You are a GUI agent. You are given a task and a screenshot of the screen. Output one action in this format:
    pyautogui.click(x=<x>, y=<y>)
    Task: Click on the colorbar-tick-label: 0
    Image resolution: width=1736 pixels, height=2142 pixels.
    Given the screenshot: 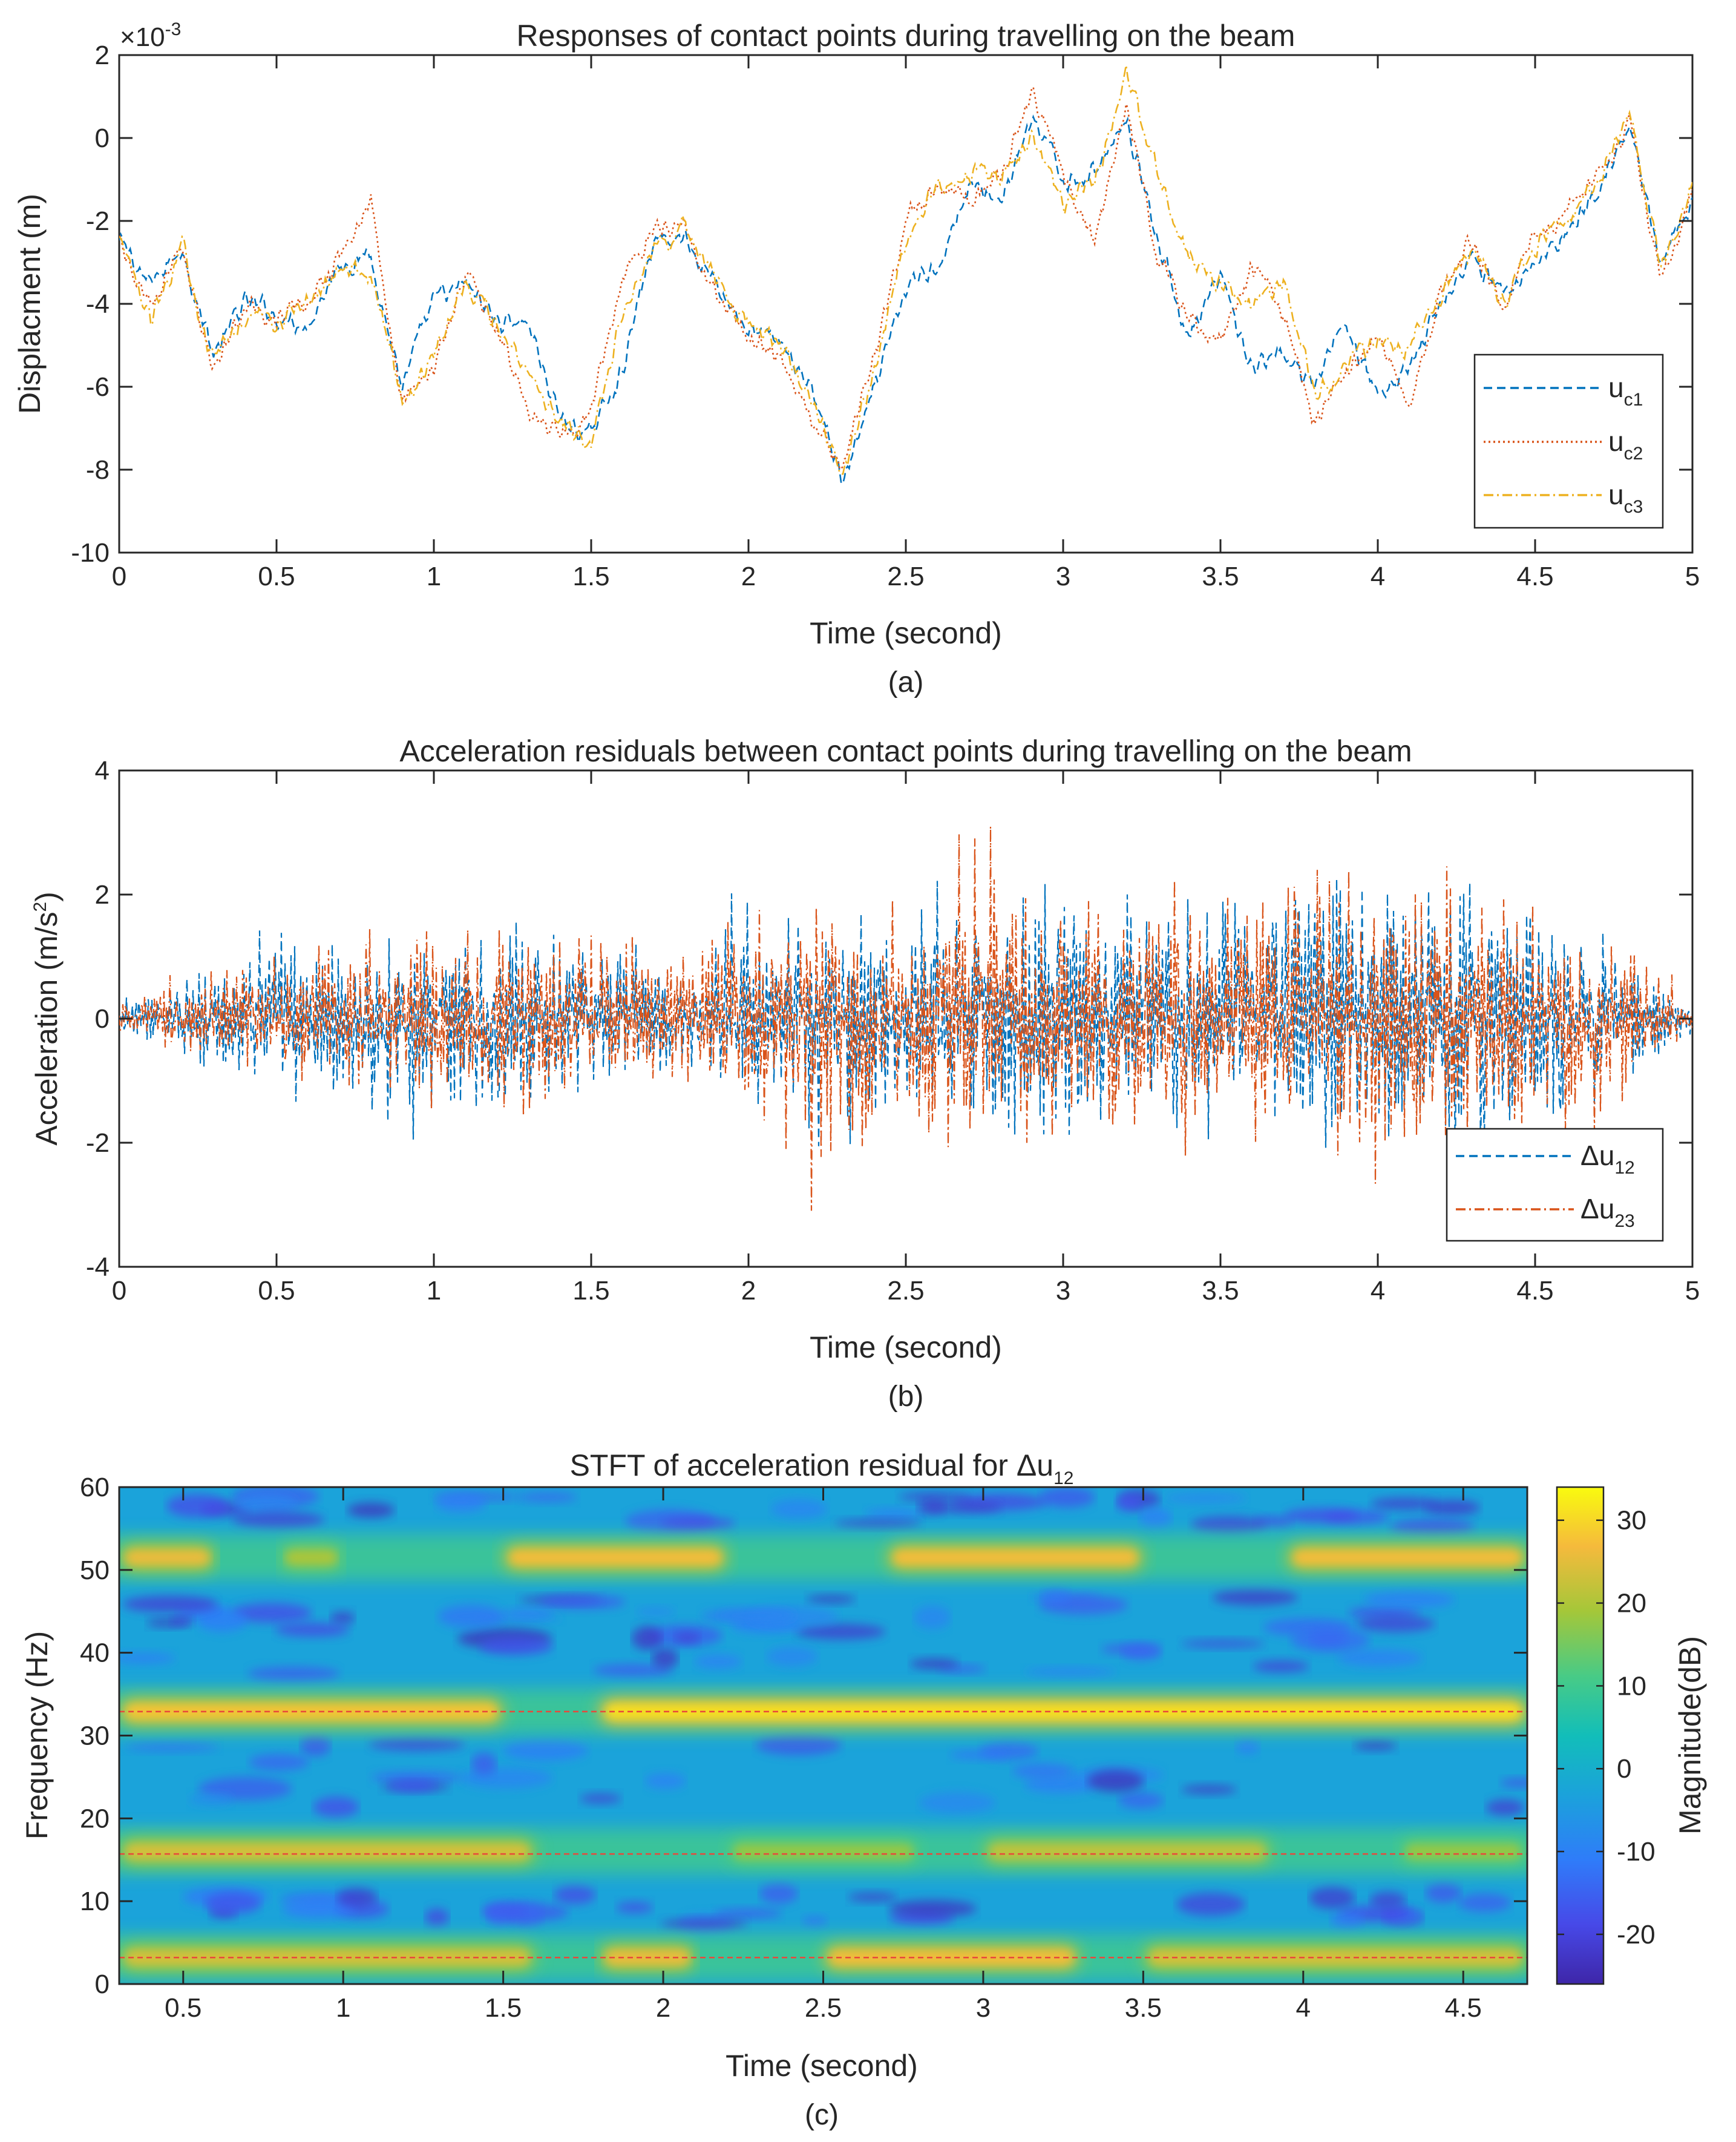 What is the action you would take?
    pyautogui.click(x=1624, y=1769)
    